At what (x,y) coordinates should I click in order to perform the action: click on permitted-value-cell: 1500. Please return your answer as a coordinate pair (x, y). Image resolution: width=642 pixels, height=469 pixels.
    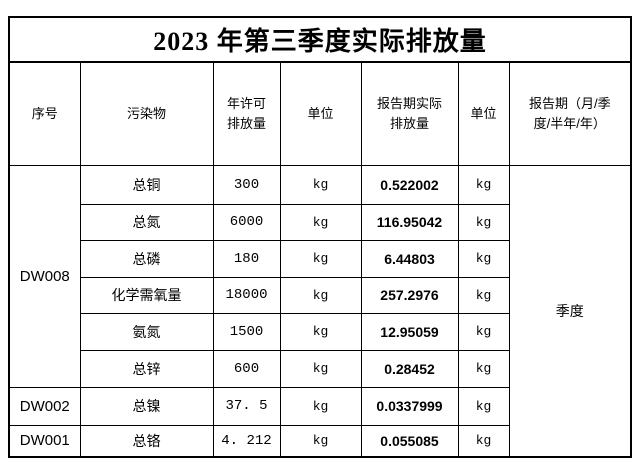
    Looking at the image, I should click on (246, 331).